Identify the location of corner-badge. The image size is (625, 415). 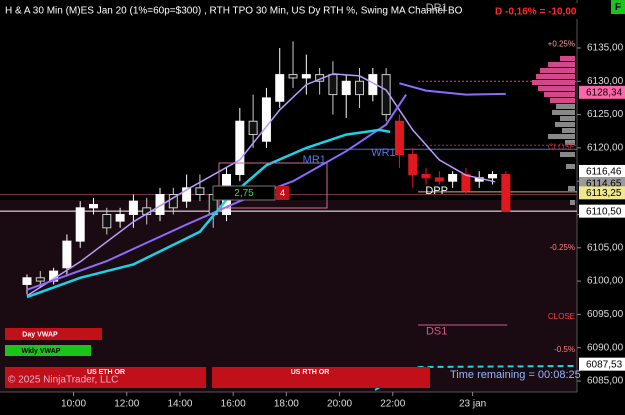
(618, 7).